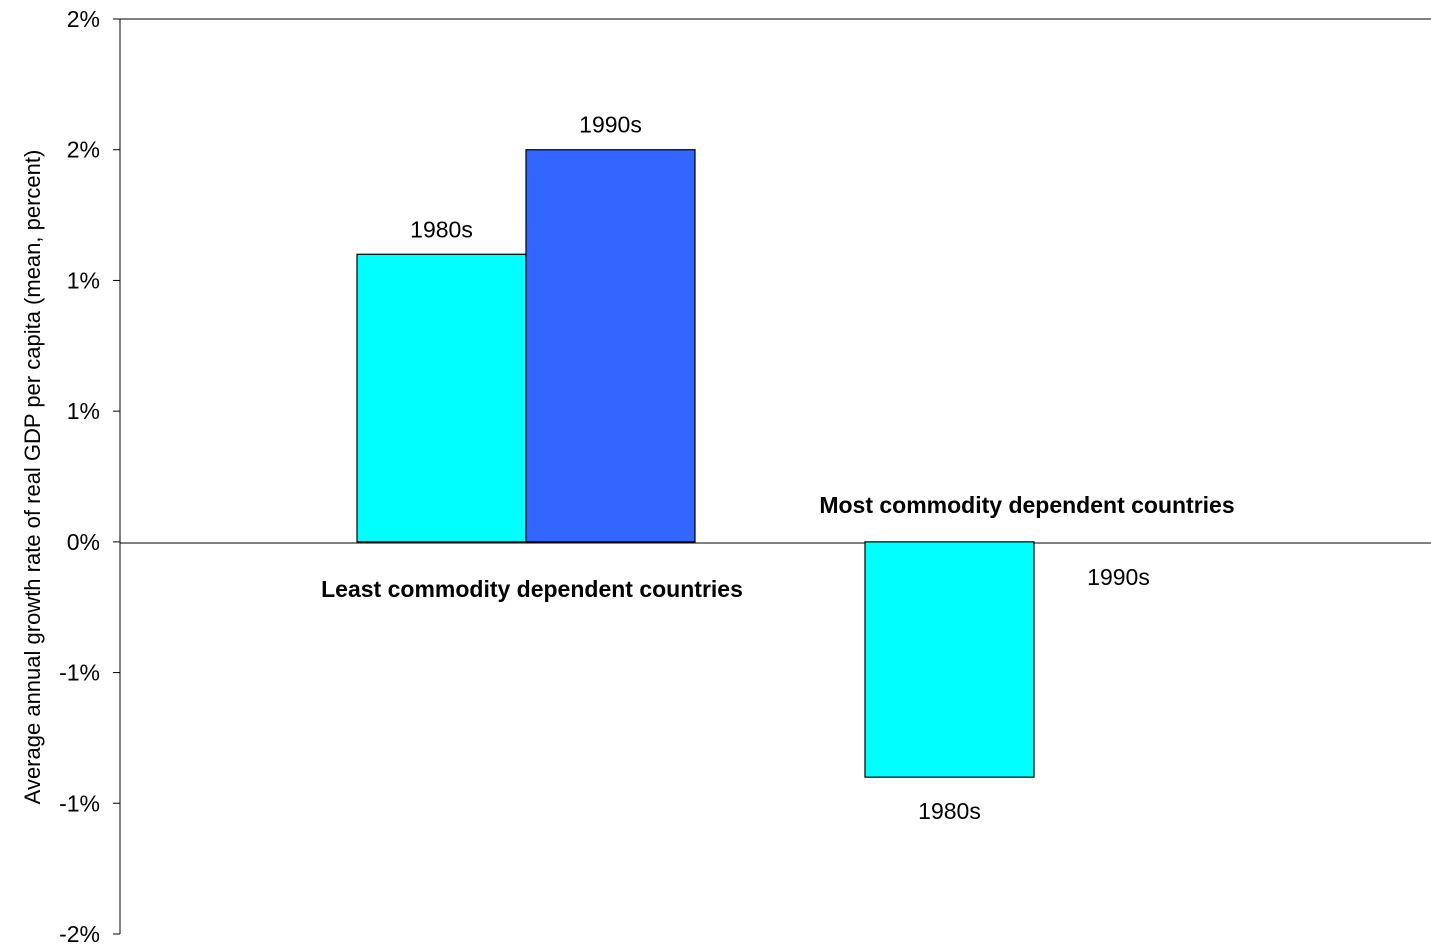 This screenshot has height=946, width=1431. Describe the element at coordinates (79, 933) in the screenshot. I see `y-tick-label: -2%` at that location.